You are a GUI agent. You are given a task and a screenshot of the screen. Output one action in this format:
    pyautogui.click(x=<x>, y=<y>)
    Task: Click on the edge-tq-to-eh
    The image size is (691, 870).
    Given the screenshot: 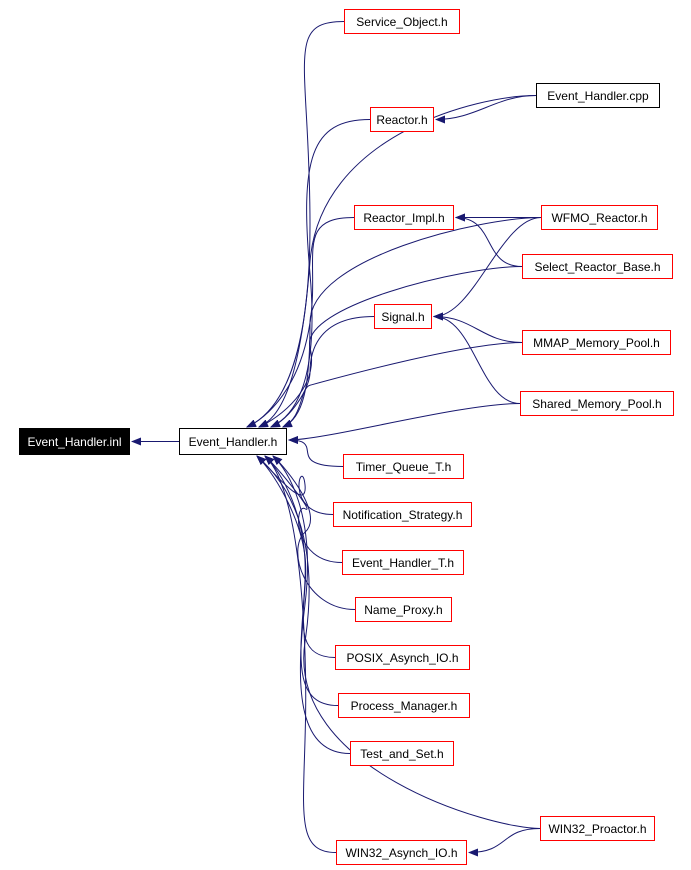 What is the action you would take?
    pyautogui.click(x=316, y=451)
    